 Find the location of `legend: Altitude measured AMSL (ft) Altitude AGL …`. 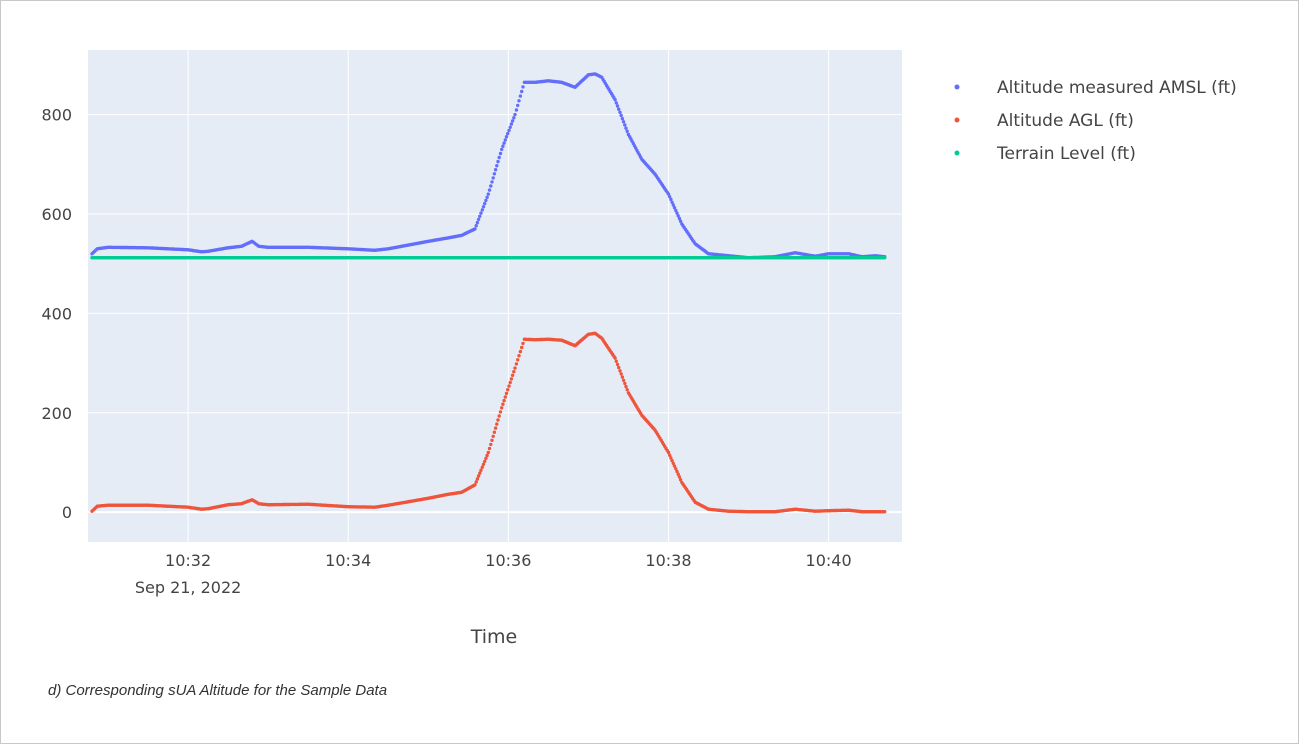

legend: Altitude measured AMSL (ft) Altitude AGL … is located at coordinates (1095, 121).